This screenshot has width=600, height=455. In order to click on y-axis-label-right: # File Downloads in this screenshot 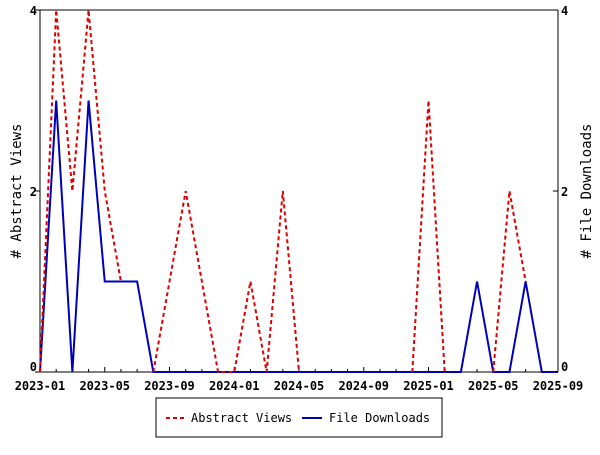, I will do `click(587, 191)`.